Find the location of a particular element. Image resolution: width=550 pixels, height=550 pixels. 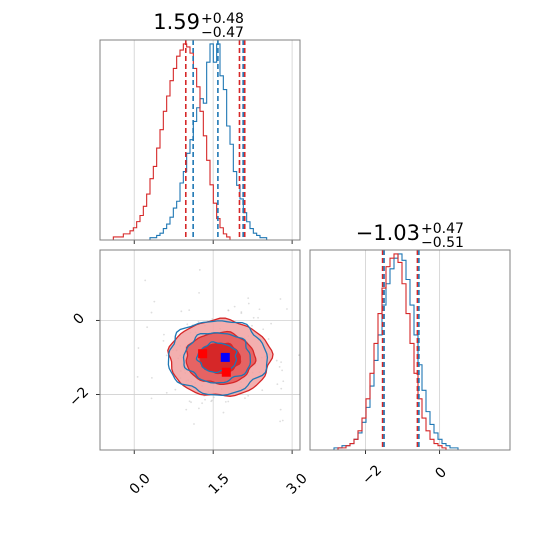

x-tick-labels-joint: 0.0 1.5 3.0 is located at coordinates (219, 484).